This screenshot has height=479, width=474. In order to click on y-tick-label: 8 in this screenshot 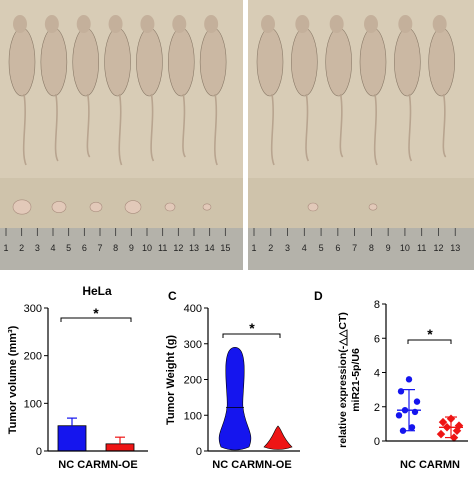, I will do `click(377, 305)`.